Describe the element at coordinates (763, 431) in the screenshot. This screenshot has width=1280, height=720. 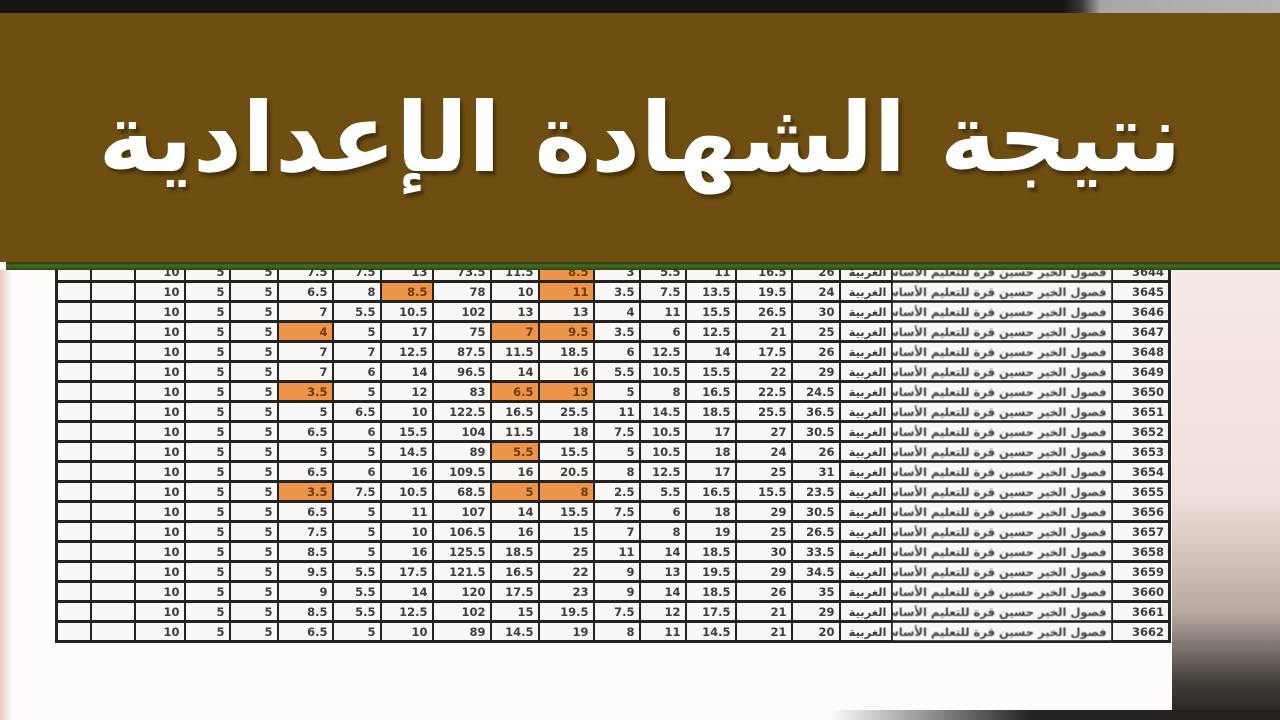
I see `score-cell: 27` at that location.